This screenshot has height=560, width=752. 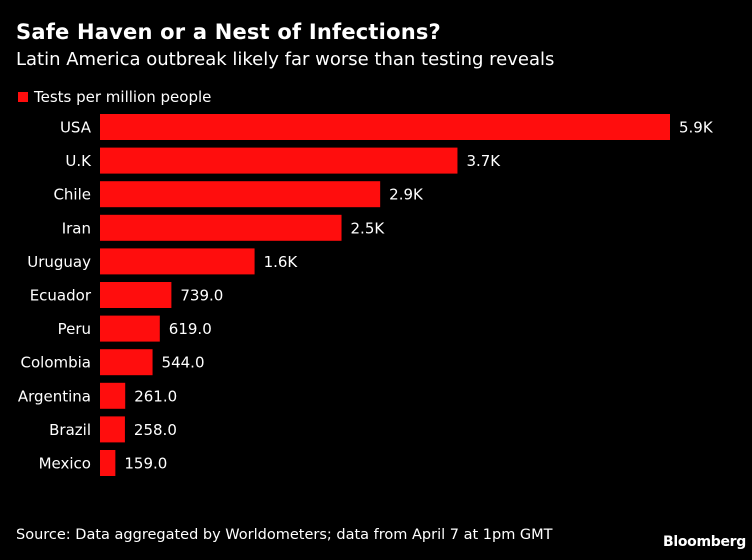 I want to click on value-label: 739.0, so click(x=201, y=296).